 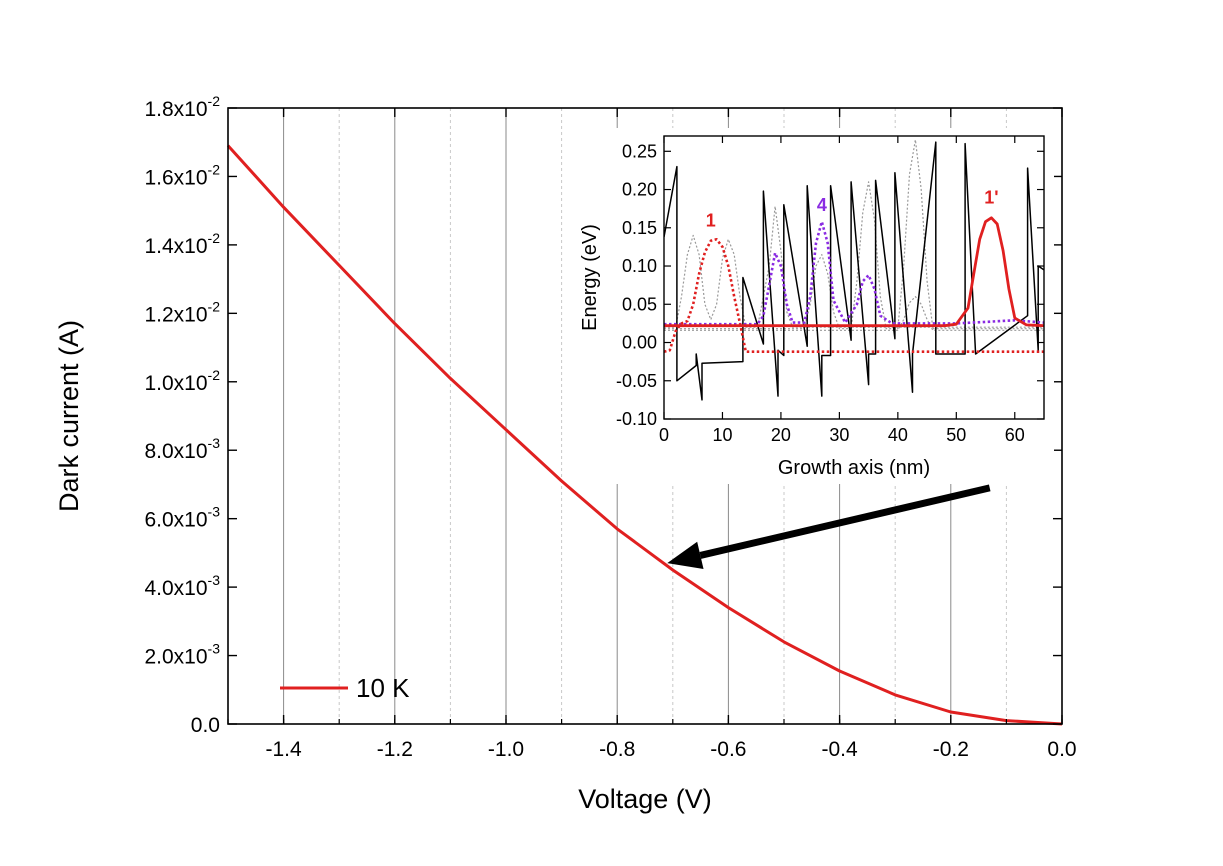 What do you see at coordinates (69, 416) in the screenshot?
I see `y-axis-title: Dark current (A)` at bounding box center [69, 416].